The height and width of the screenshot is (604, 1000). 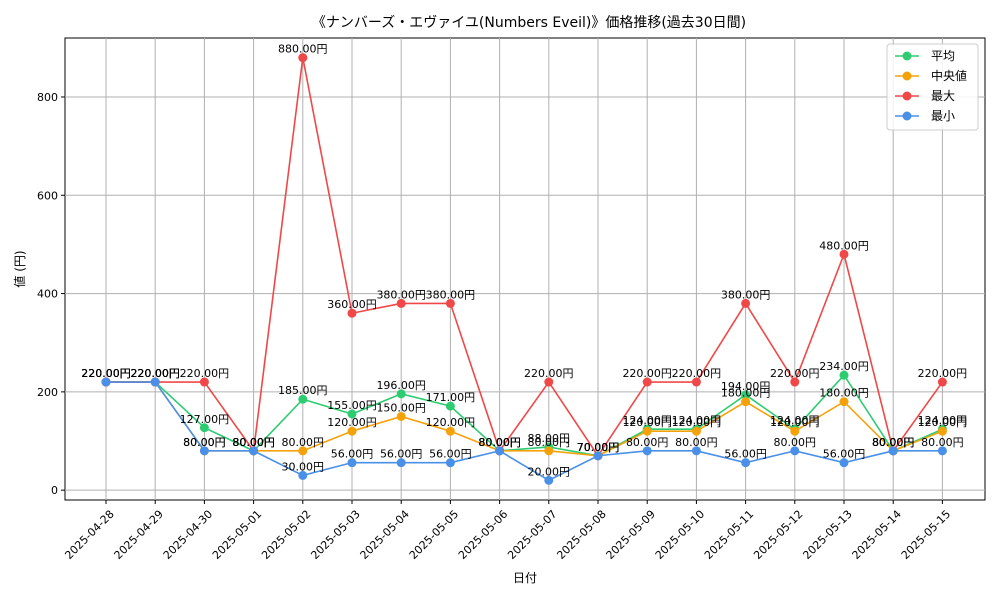 I want to click on y-tick-label: 400, so click(x=47, y=294).